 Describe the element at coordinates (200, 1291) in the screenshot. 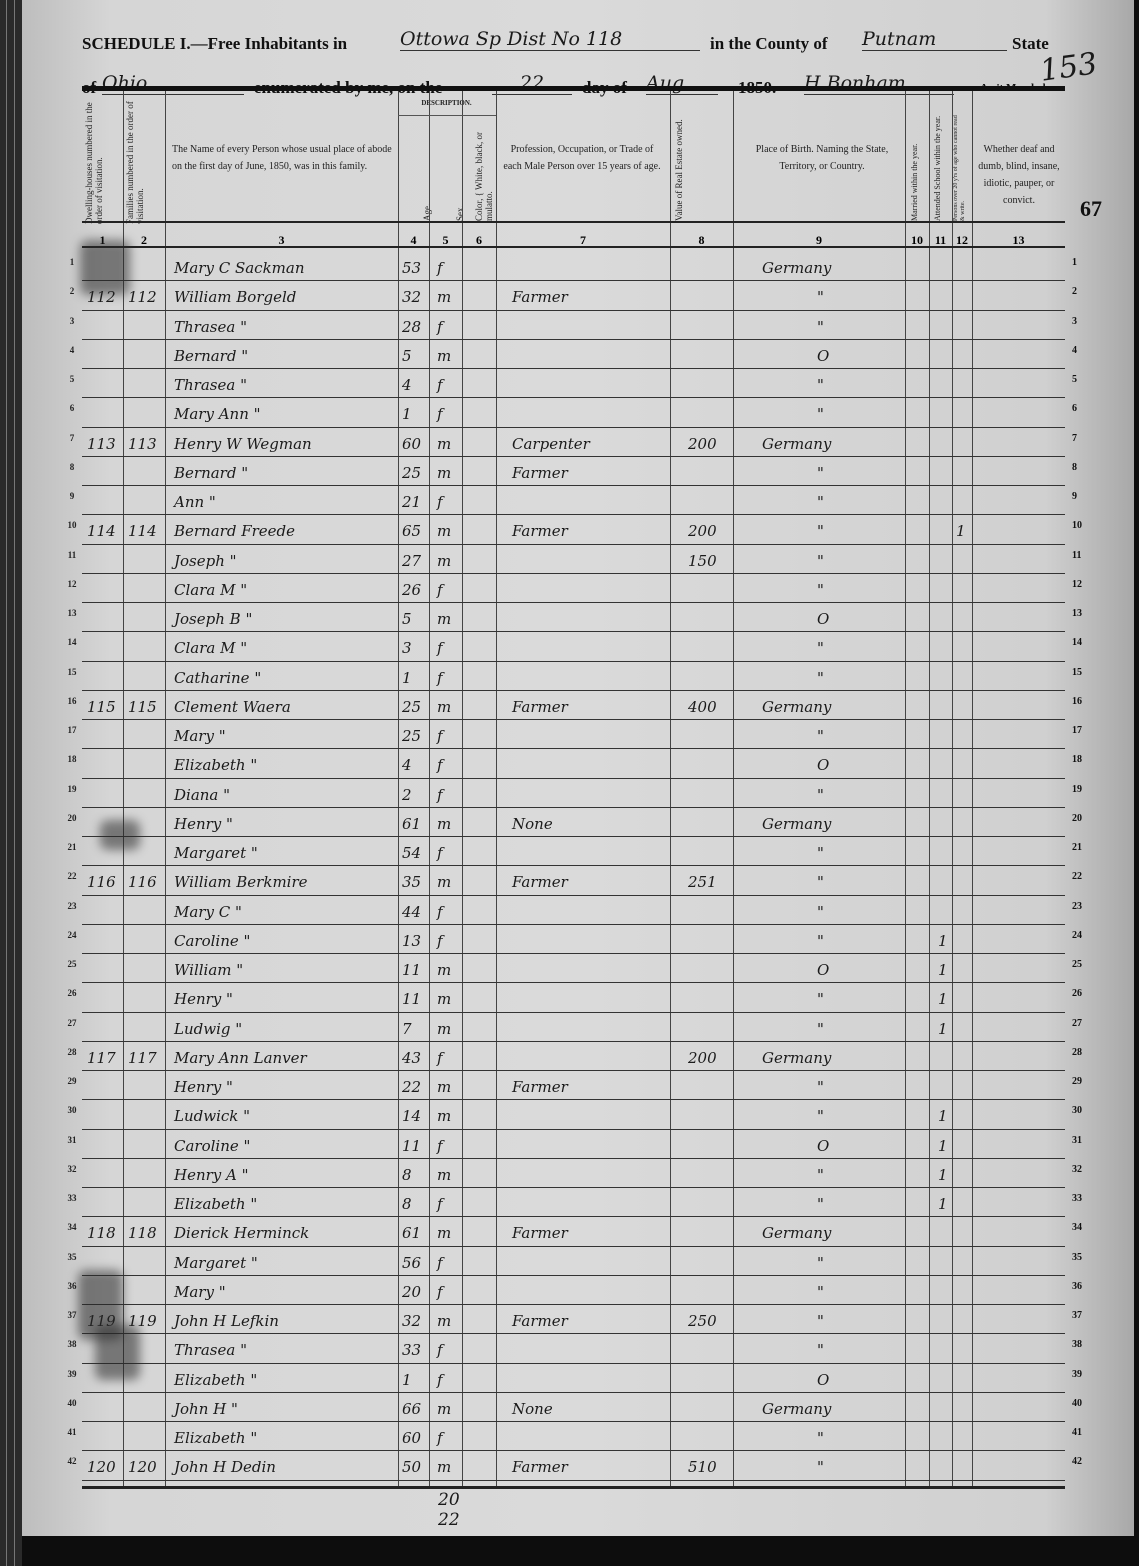

I see `person-name: Mary "` at that location.